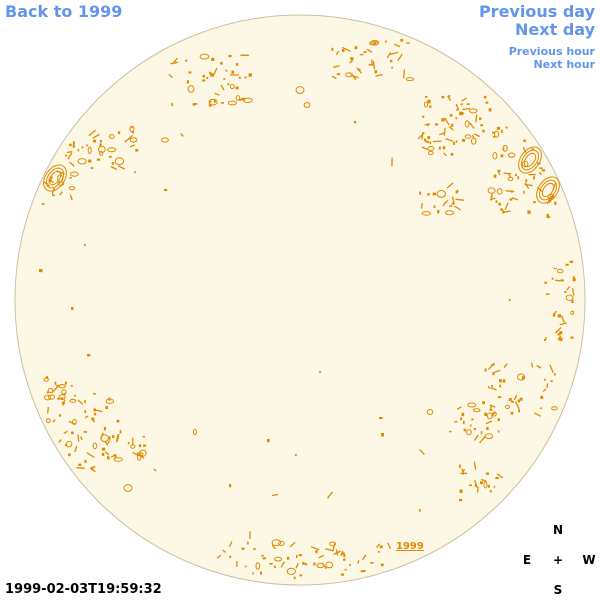  Describe the element at coordinates (555, 29) in the screenshot. I see `next-day-link: Next day` at that location.